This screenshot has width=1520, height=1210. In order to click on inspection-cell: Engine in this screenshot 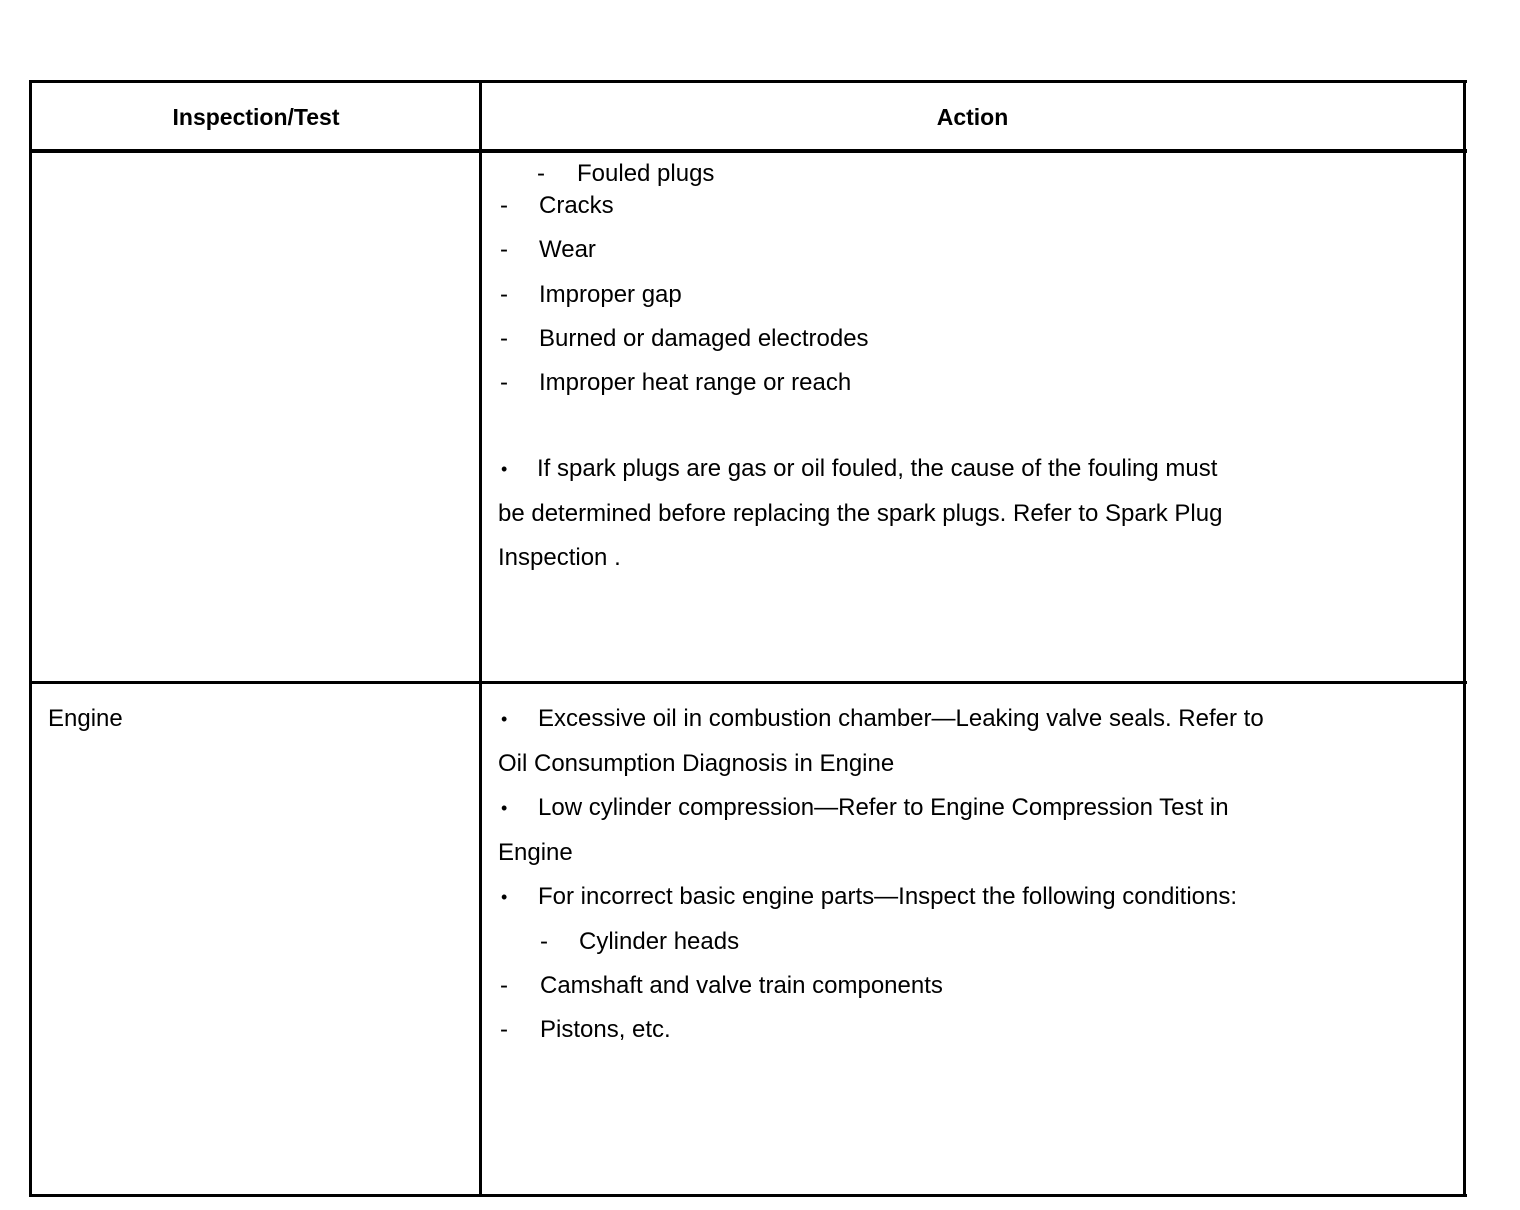, I will do `click(85, 718)`.